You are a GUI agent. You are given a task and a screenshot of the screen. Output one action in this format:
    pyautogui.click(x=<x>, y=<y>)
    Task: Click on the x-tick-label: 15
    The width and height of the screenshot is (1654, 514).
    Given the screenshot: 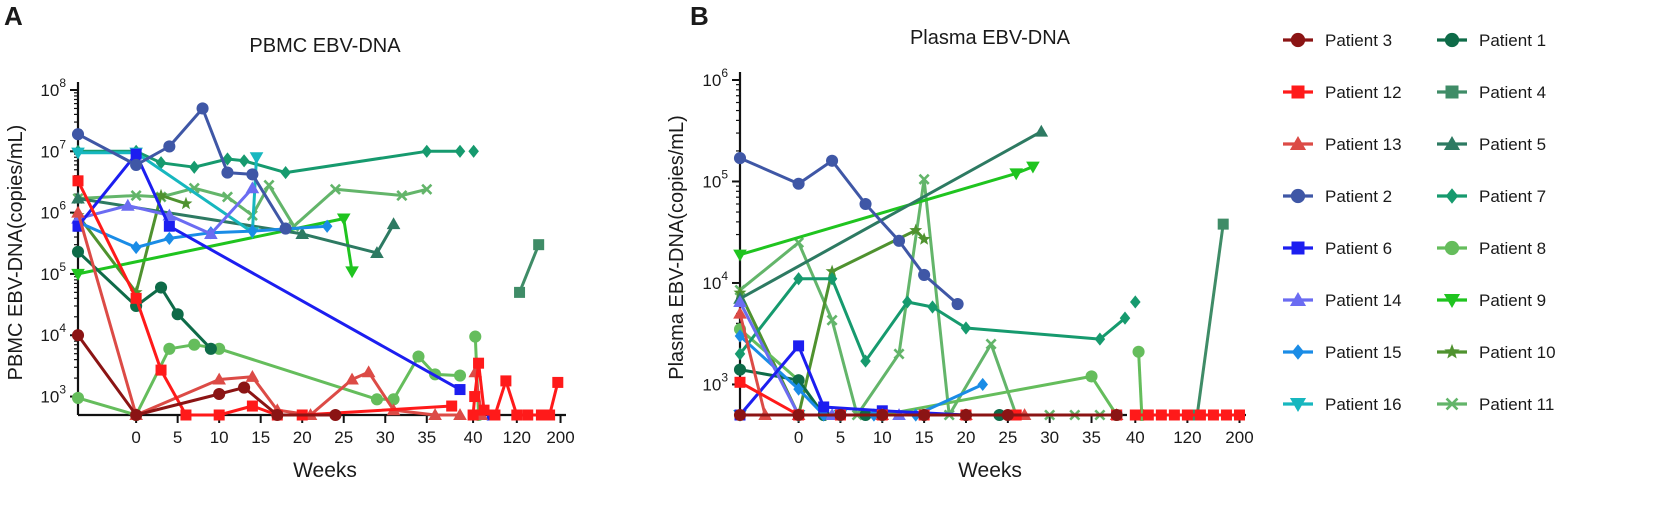 What is the action you would take?
    pyautogui.click(x=260, y=437)
    